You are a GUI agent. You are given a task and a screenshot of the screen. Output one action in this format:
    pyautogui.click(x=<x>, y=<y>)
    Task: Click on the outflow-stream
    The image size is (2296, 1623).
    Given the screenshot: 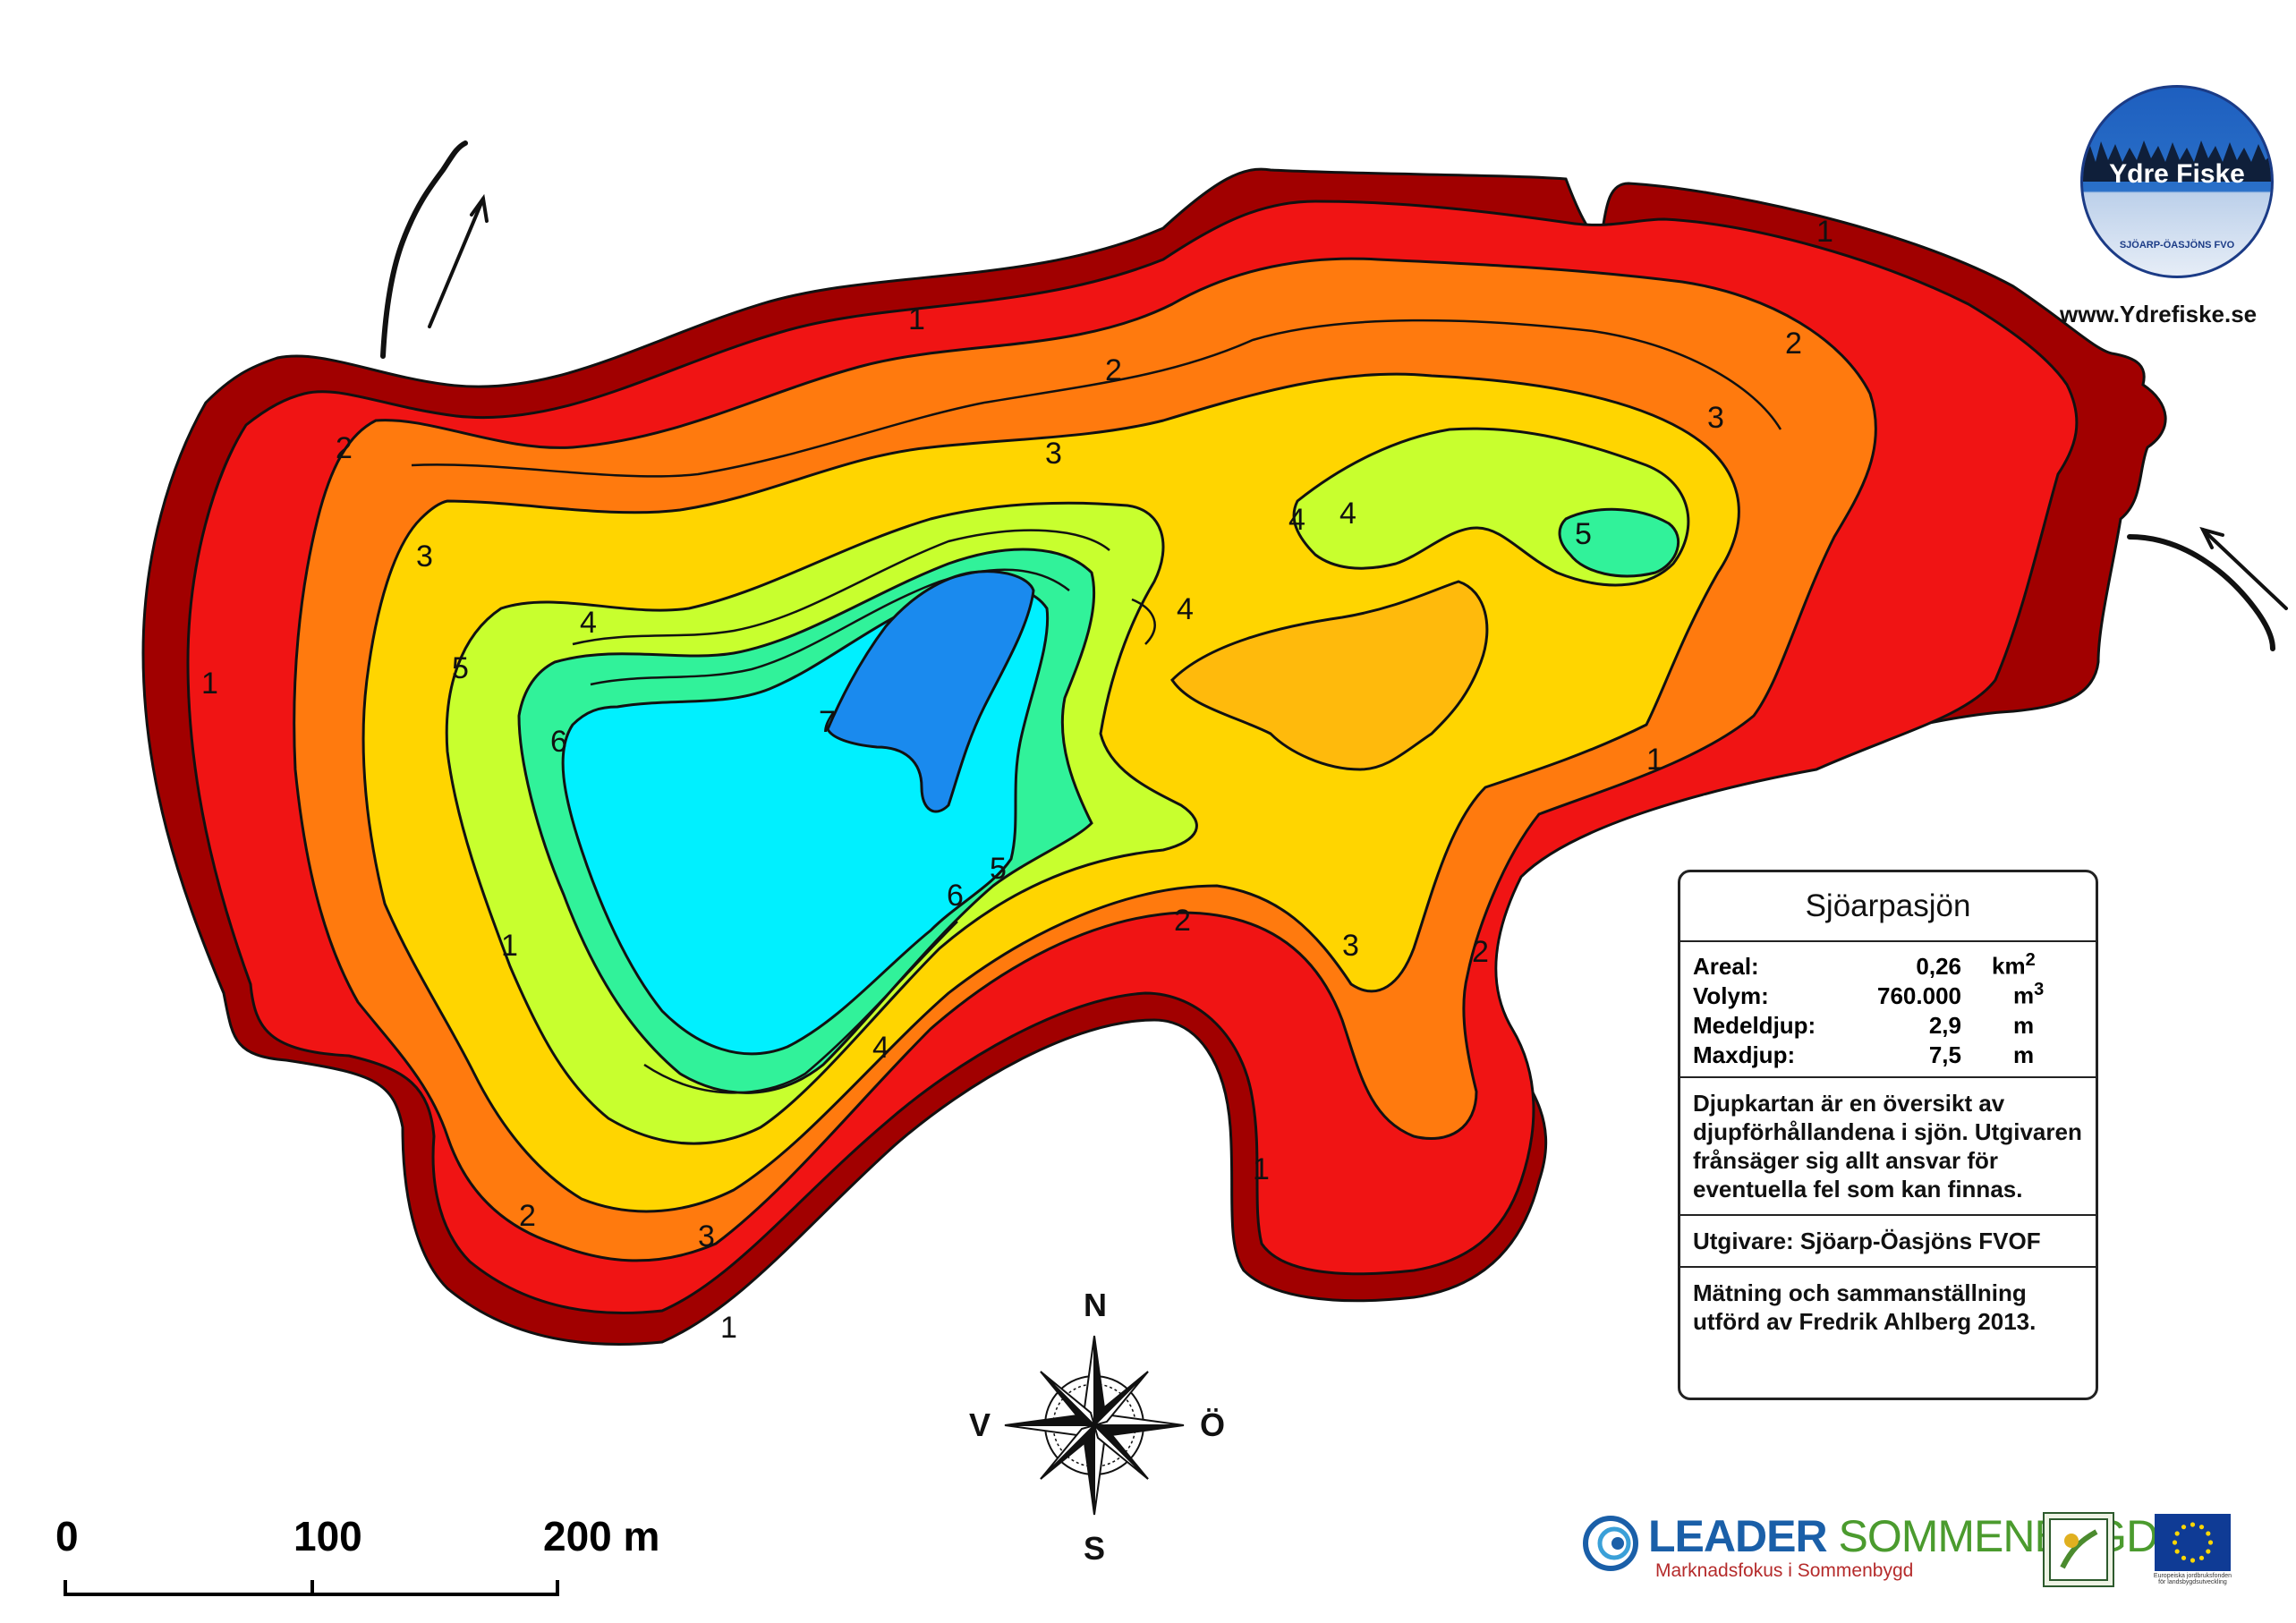 What is the action you would take?
    pyautogui.click(x=424, y=249)
    